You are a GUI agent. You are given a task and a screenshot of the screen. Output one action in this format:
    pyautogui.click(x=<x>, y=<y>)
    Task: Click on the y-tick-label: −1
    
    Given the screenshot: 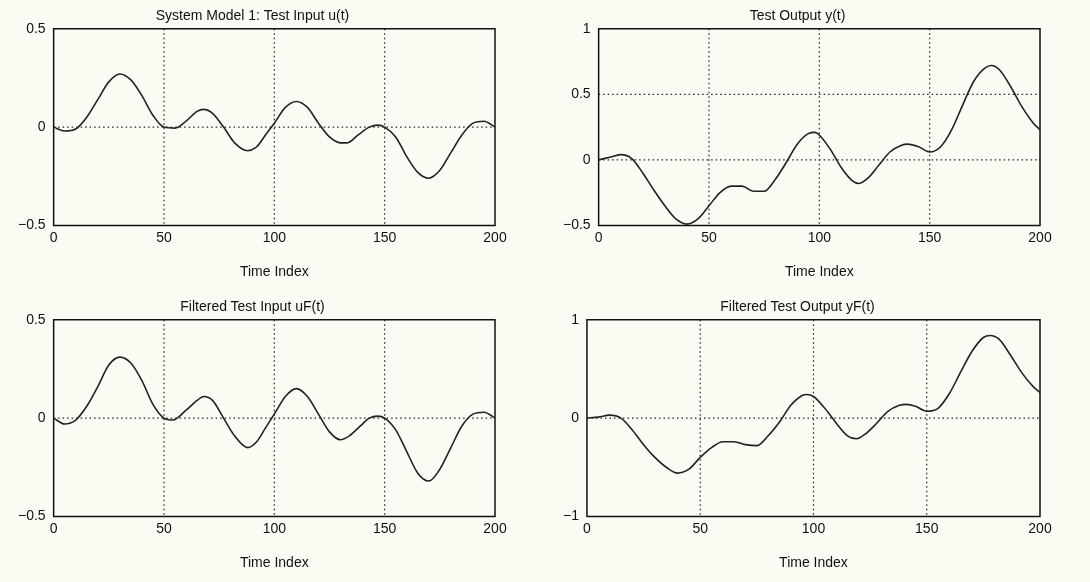 What is the action you would take?
    pyautogui.click(x=571, y=515)
    